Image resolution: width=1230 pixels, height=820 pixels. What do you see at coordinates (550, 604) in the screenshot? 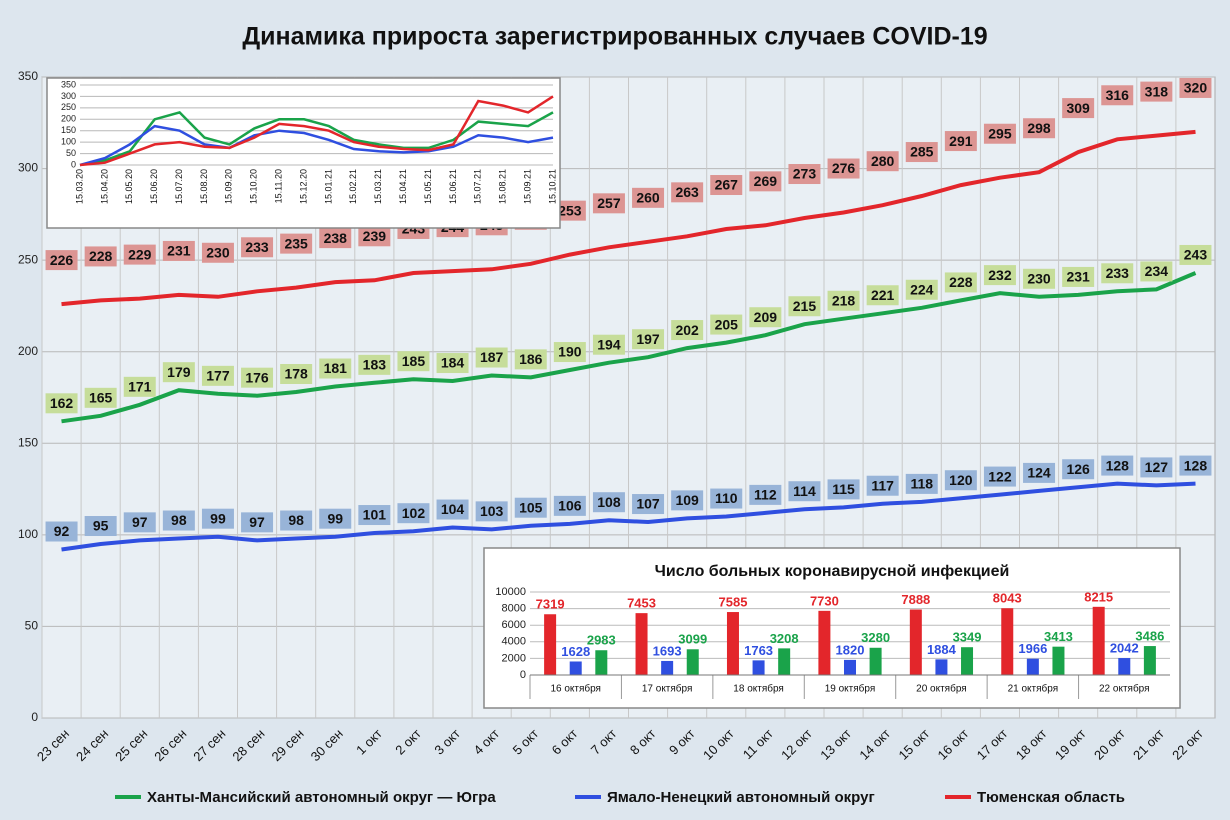
I see `data-label: 7319` at bounding box center [550, 604].